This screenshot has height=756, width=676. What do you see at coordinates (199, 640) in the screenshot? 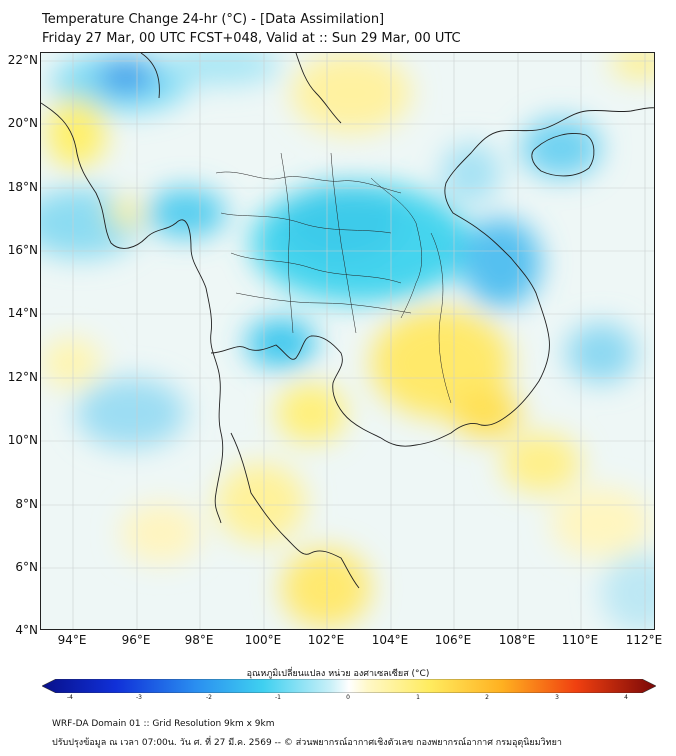
I see `lon-label-98e: 98°E` at bounding box center [199, 640].